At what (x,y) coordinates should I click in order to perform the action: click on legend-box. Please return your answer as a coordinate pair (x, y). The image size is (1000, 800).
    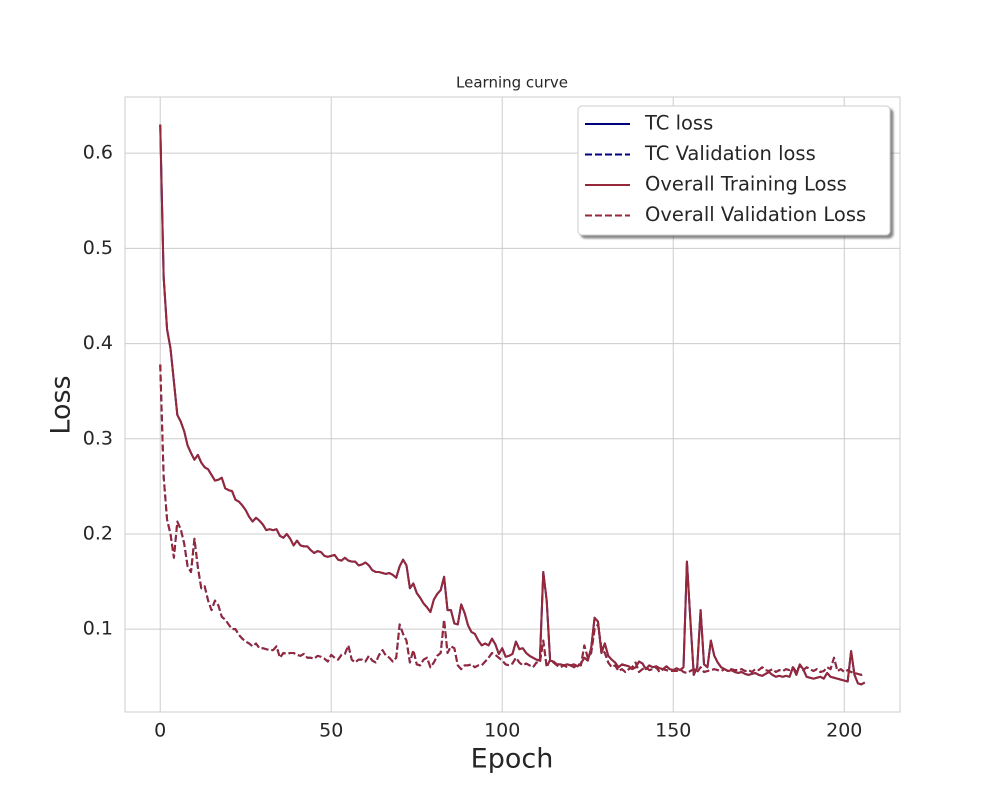
    Looking at the image, I should click on (734, 170).